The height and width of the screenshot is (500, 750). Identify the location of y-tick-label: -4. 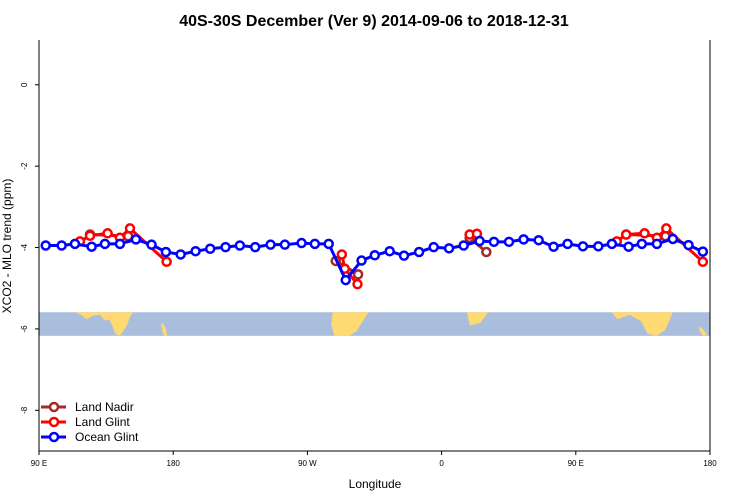
(24, 247).